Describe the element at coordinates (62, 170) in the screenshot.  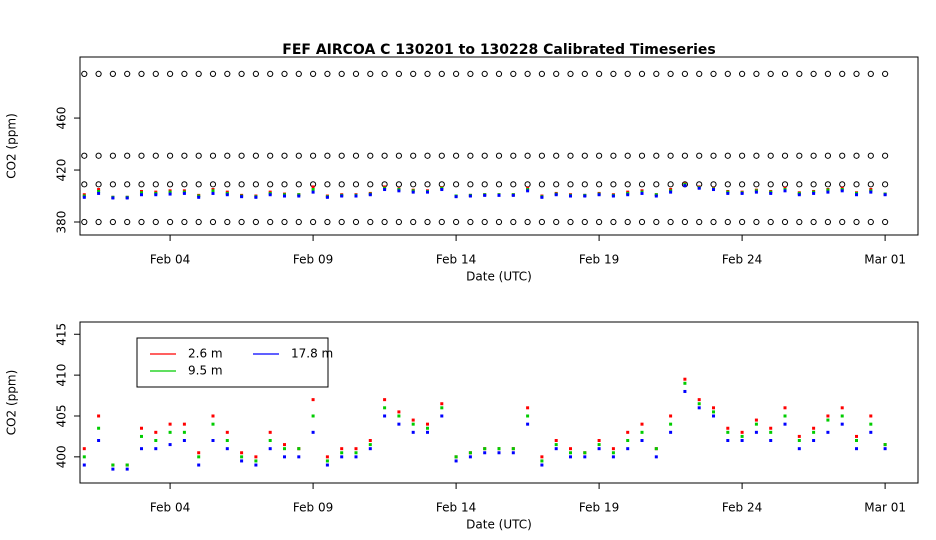
I see `y-tick-label: 420` at that location.